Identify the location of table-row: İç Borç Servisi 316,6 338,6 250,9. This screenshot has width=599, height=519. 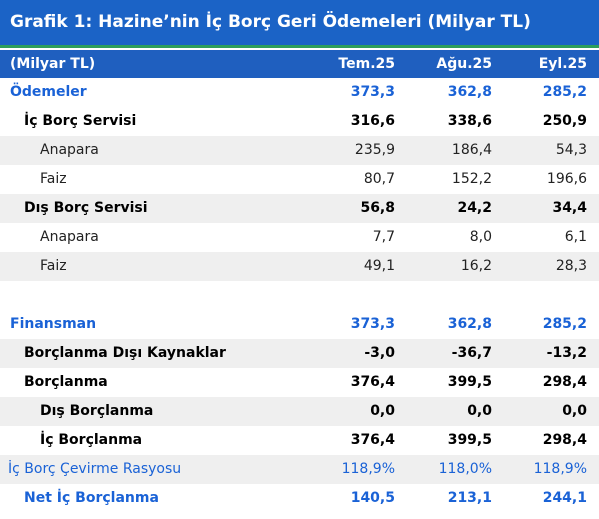
(299, 121).